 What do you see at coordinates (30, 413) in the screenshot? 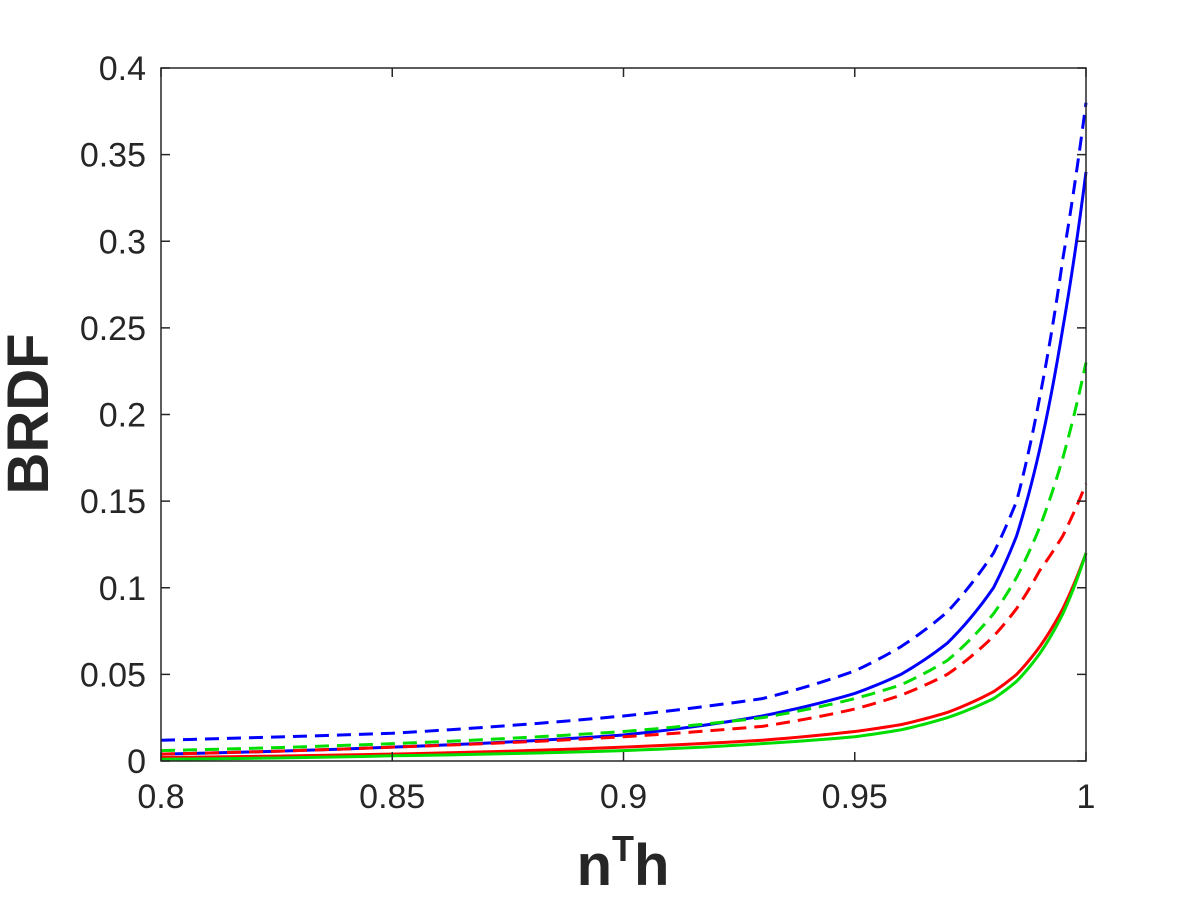
I see `y-axis-title: BRDF` at bounding box center [30, 413].